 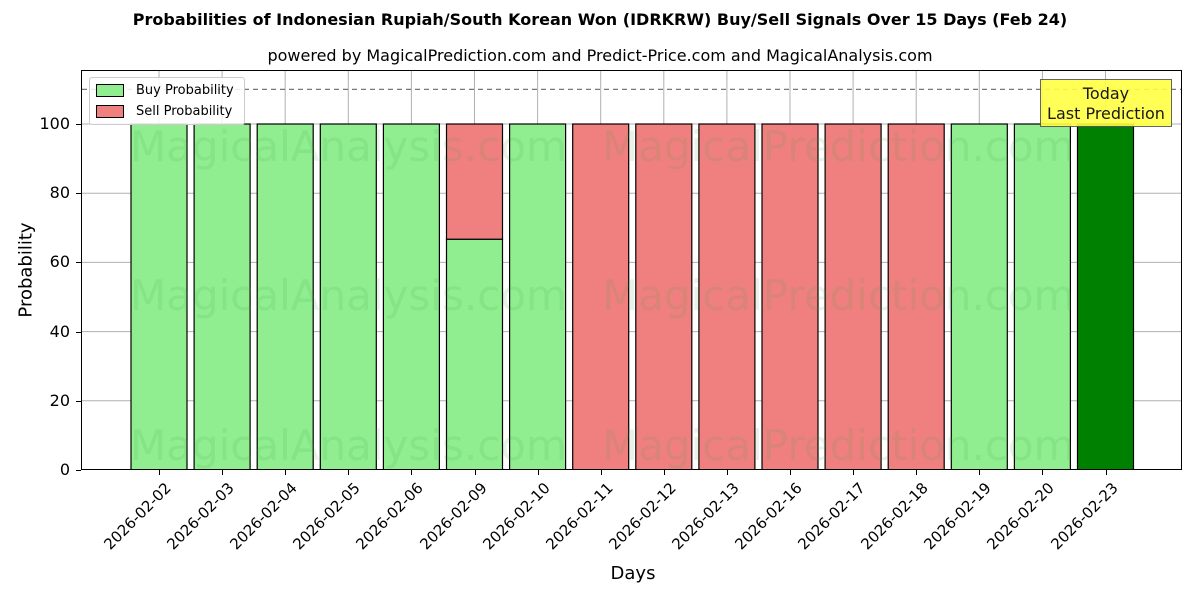 What do you see at coordinates (1106, 93) in the screenshot?
I see `annotation-line-1: Today` at bounding box center [1106, 93].